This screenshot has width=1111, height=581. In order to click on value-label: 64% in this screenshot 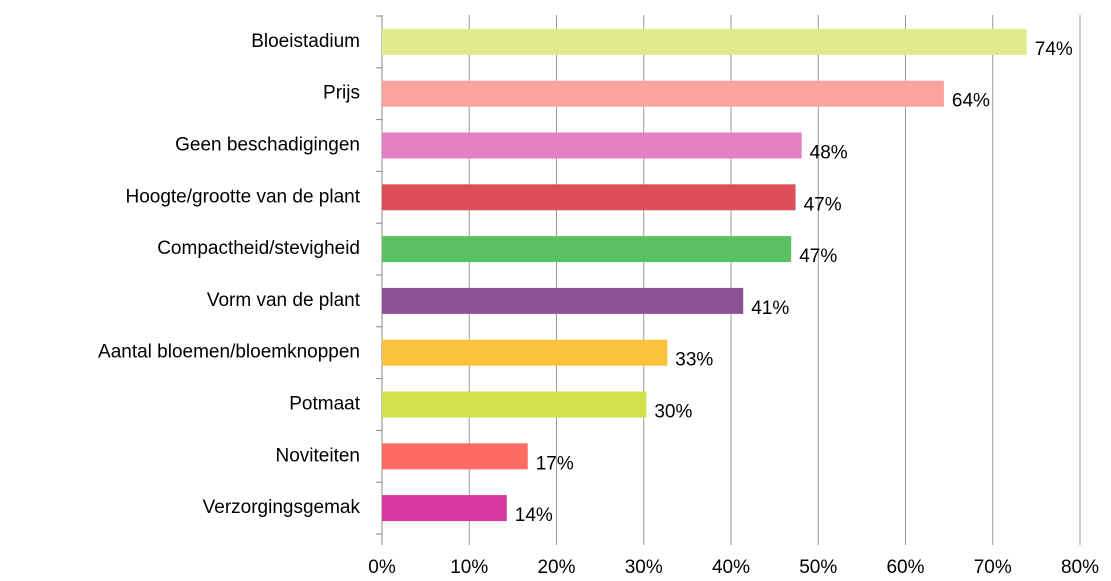, I will do `click(971, 101)`.